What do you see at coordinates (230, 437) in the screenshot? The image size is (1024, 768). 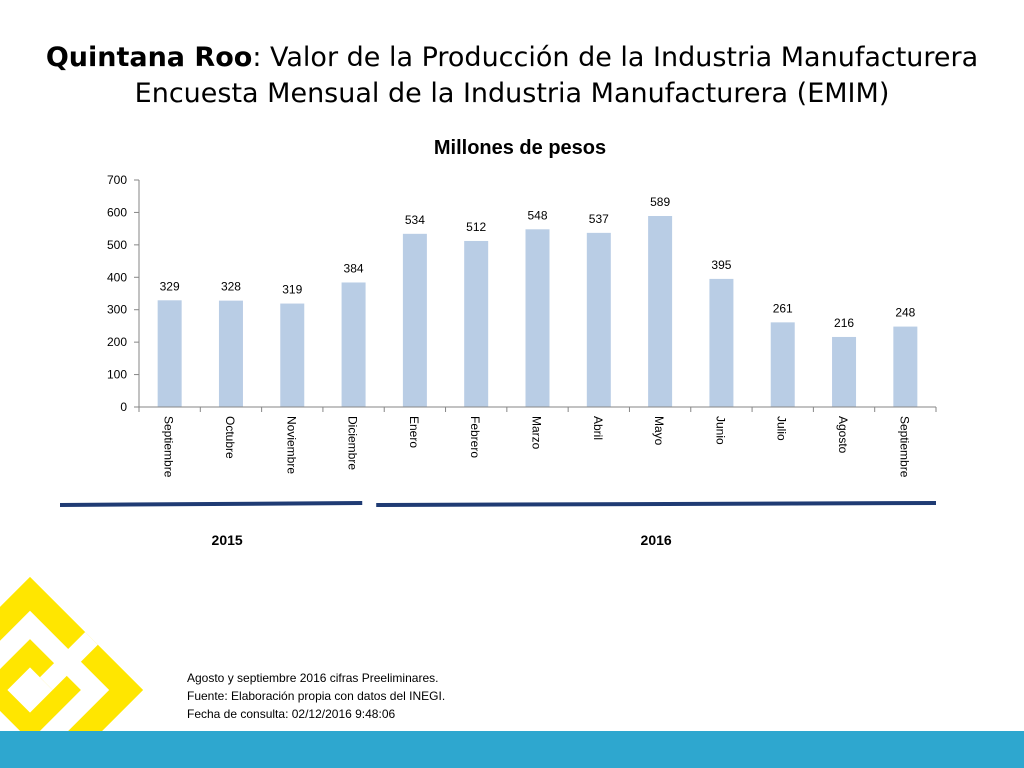 I see `x-tick-label: Octubre` at bounding box center [230, 437].